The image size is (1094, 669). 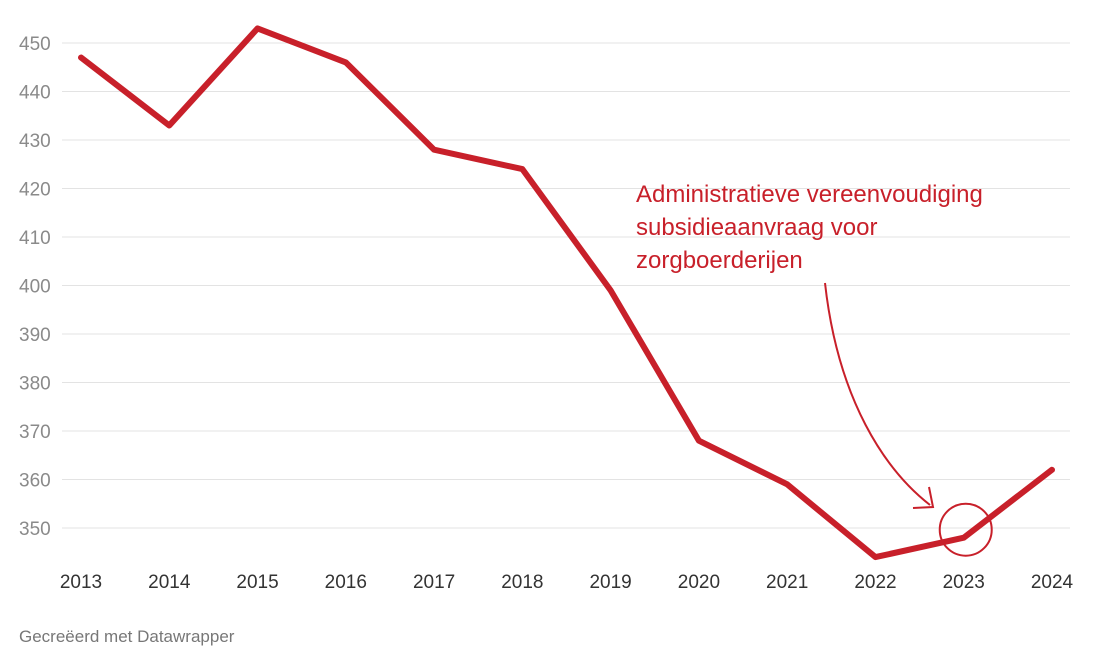 What do you see at coordinates (699, 582) in the screenshot?
I see `x-tick-label: 2020` at bounding box center [699, 582].